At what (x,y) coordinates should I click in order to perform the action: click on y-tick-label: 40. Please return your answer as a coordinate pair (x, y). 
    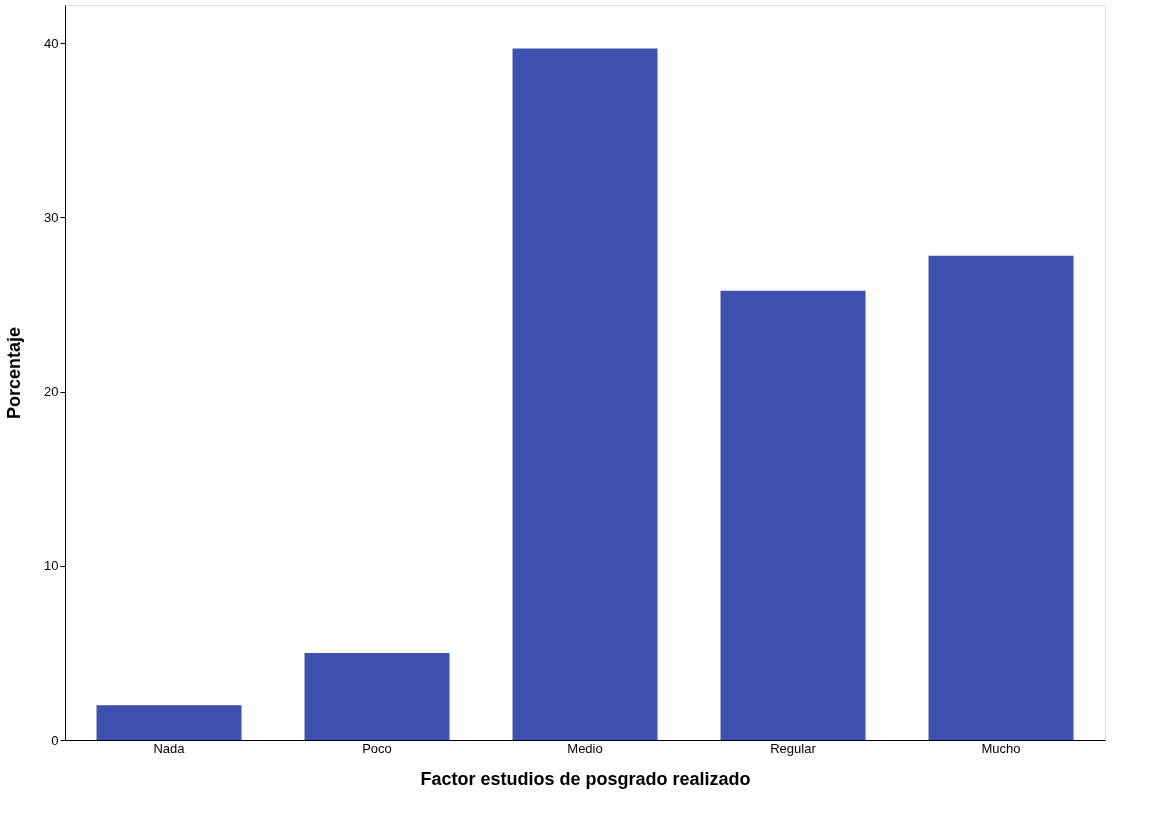
    Looking at the image, I should click on (51, 43).